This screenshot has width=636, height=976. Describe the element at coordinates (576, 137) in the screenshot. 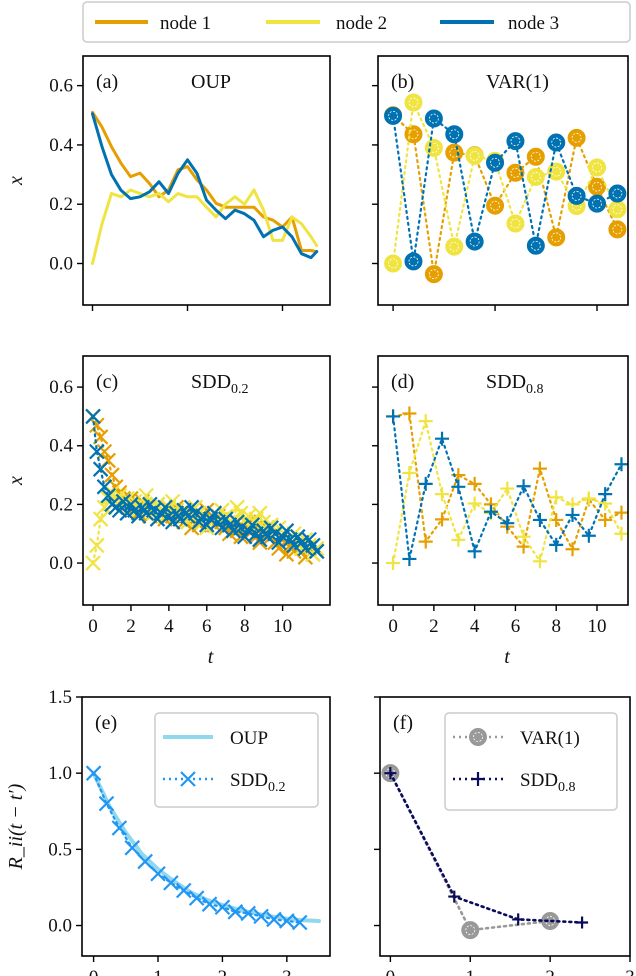

I see `data-point-b-0-9-ring` at that location.